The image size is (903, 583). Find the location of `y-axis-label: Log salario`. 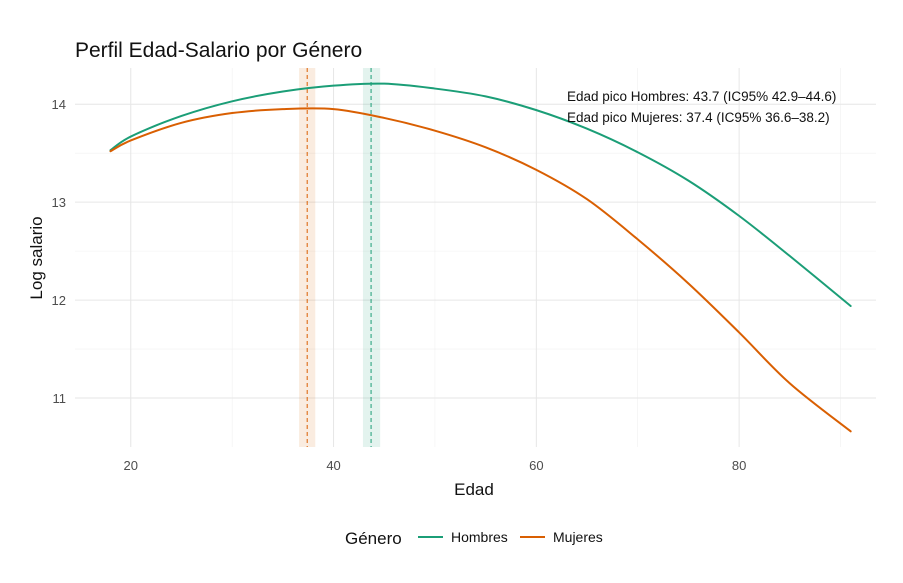

y-axis-label: Log salario is located at coordinates (36, 257).